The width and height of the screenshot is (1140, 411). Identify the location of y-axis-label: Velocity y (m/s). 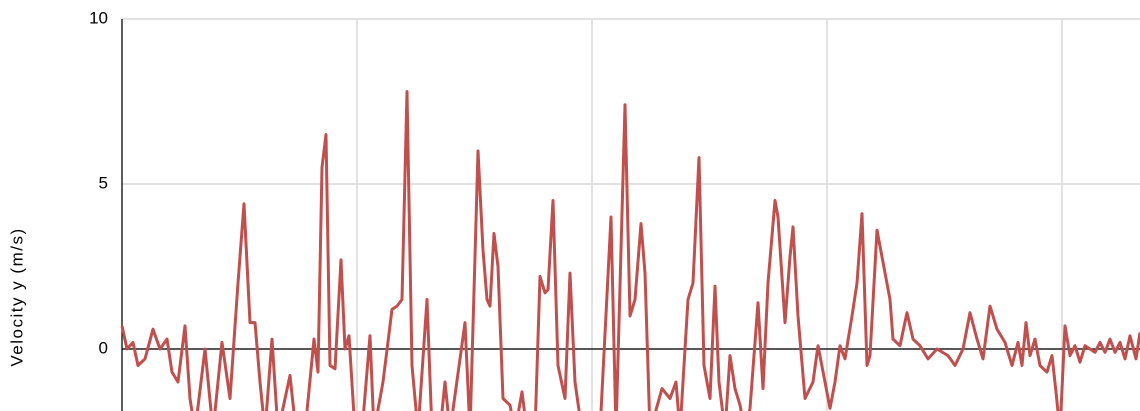
(16, 296).